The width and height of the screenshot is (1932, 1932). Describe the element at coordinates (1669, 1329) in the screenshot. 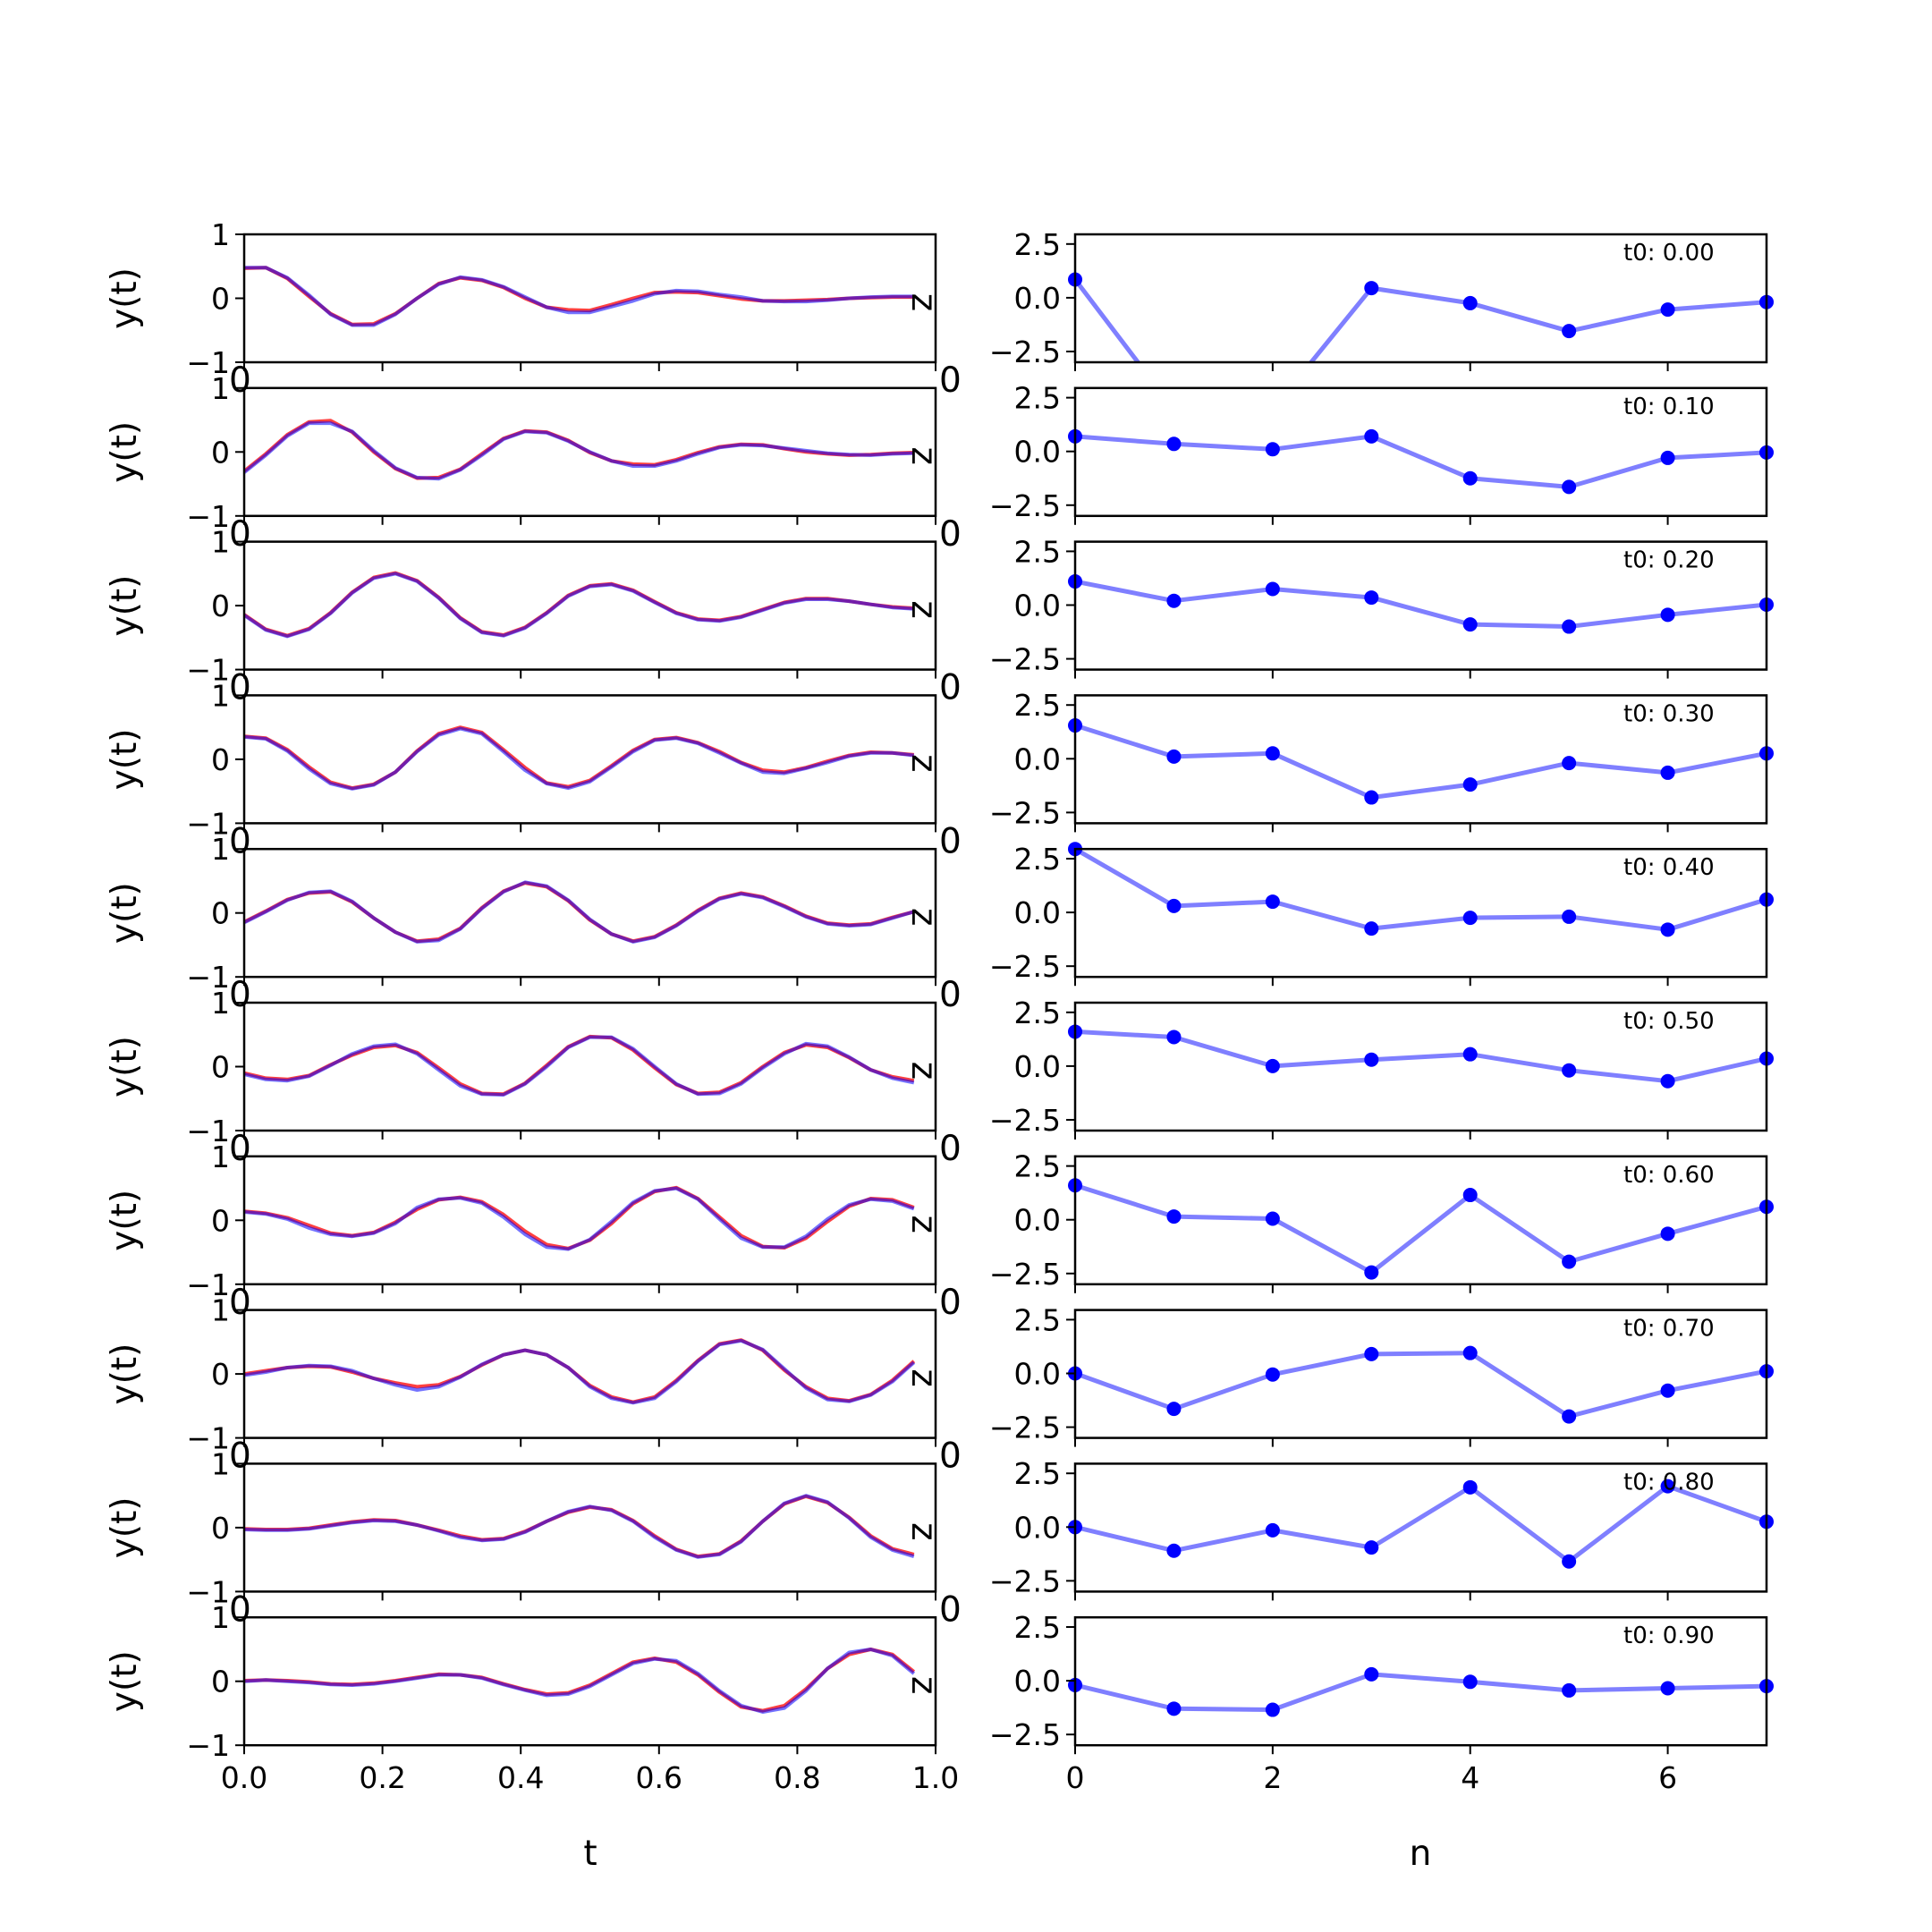

I see `t0-label: t0: 0.70` at that location.